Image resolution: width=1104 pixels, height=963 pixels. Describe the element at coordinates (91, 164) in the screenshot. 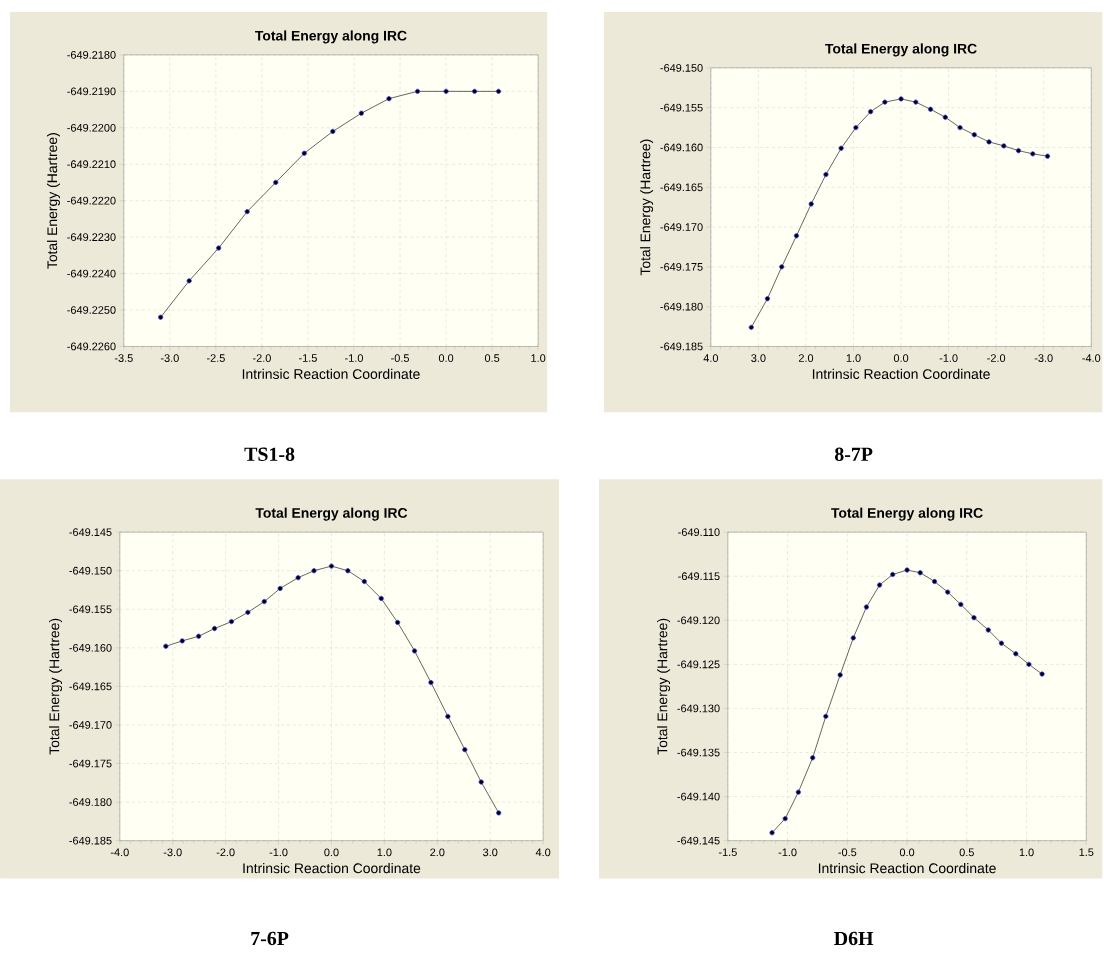

I see `y-tick-label: -649.2210` at that location.